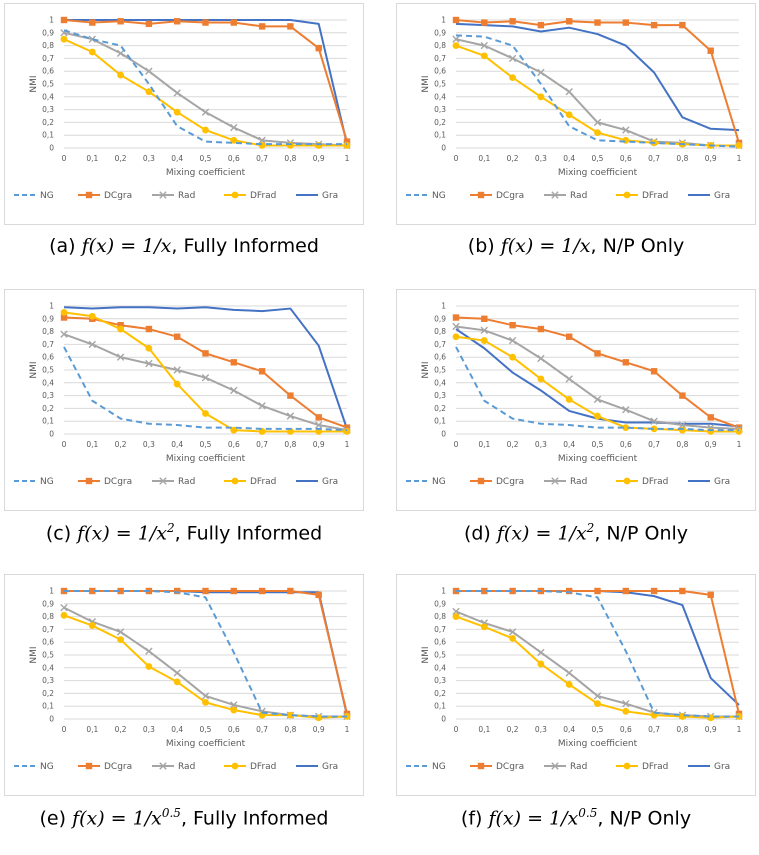  What do you see at coordinates (255, 818) in the screenshot?
I see `caption-mode: , Fully Informed` at bounding box center [255, 818].